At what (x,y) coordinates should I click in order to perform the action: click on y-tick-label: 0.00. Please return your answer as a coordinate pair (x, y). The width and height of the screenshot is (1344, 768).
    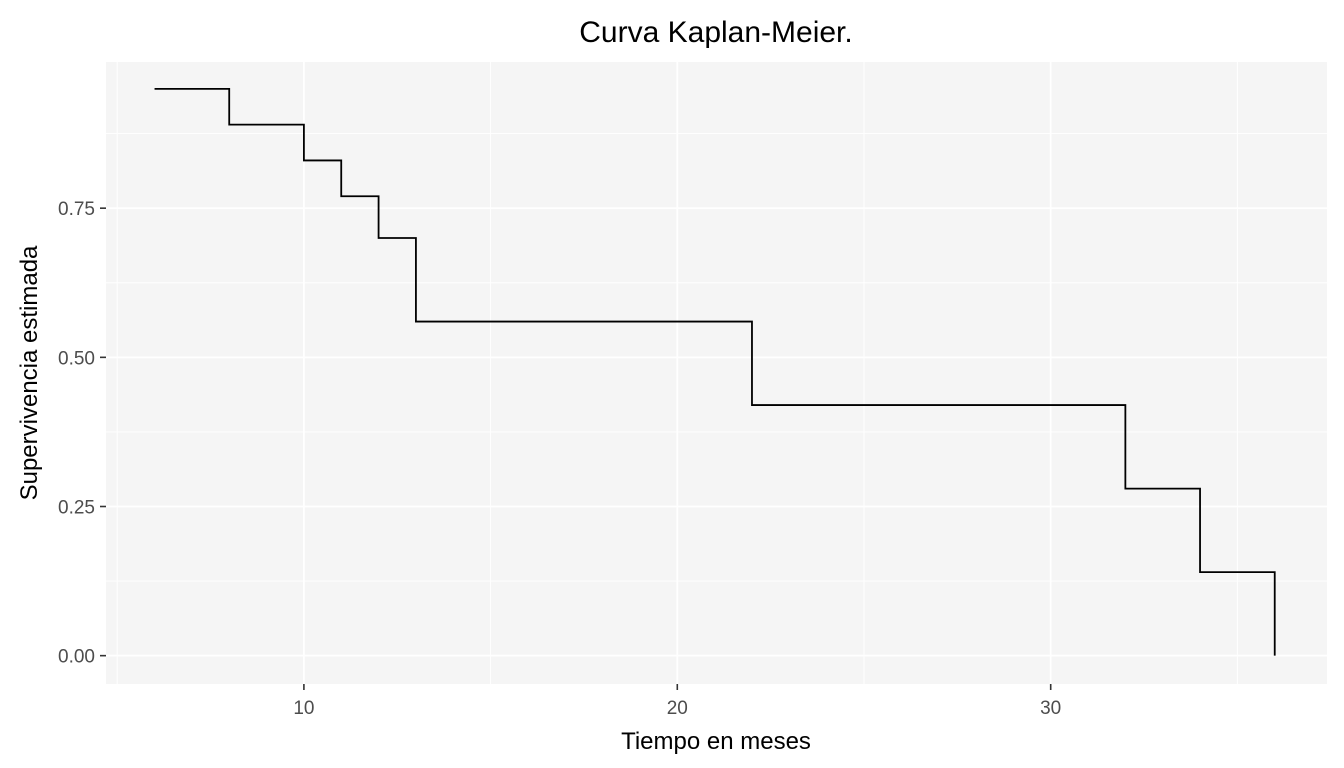
    Looking at the image, I should click on (76, 657).